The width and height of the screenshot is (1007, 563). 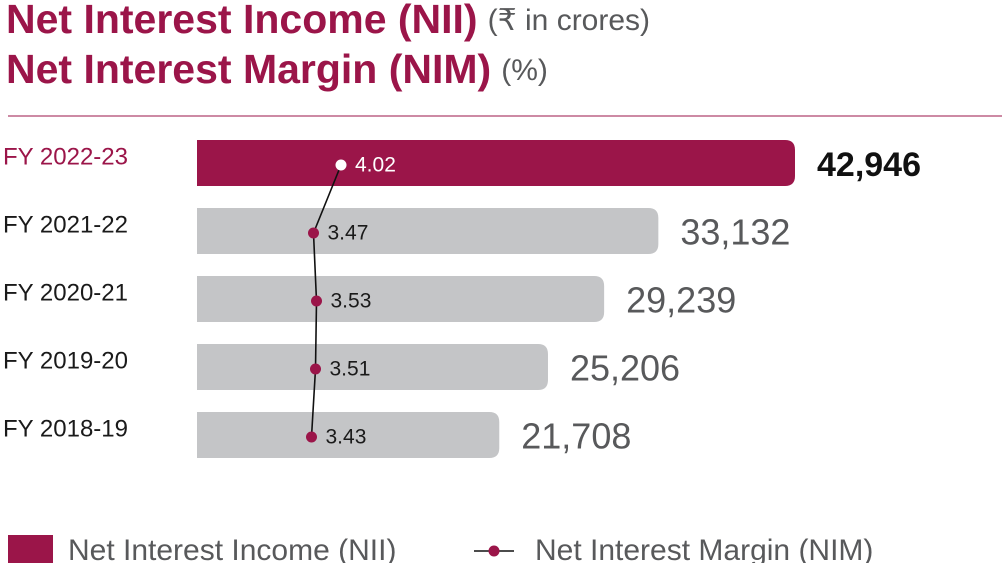 I want to click on chart-title-line: Net Interest Income (NII) (₹ in crores), so click(x=328, y=21).